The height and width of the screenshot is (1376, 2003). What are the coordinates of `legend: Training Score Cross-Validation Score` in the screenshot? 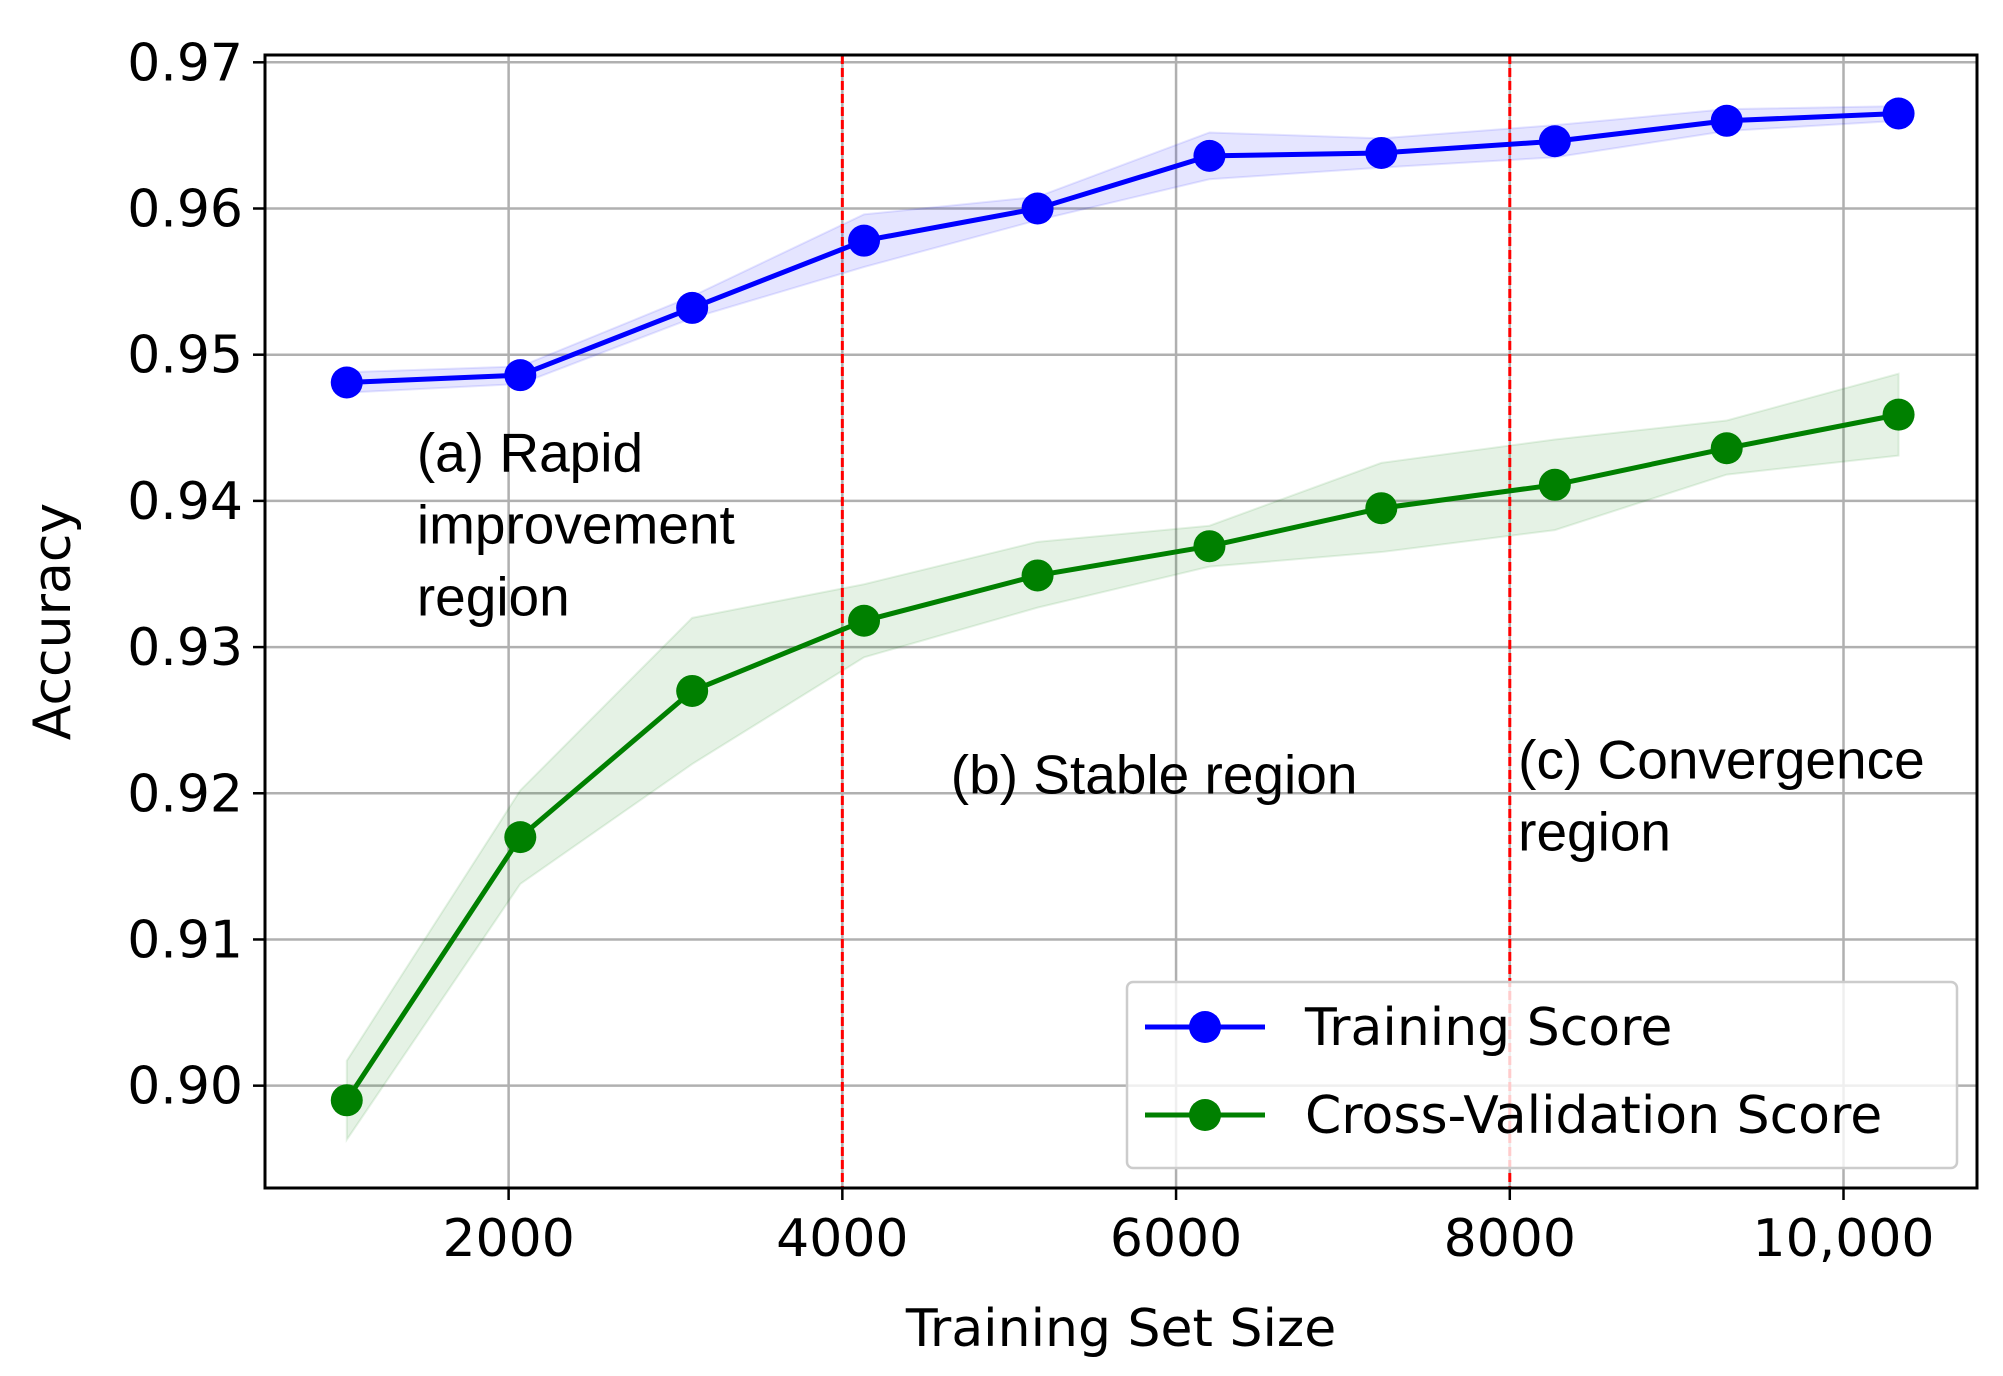 It's located at (1542, 1075).